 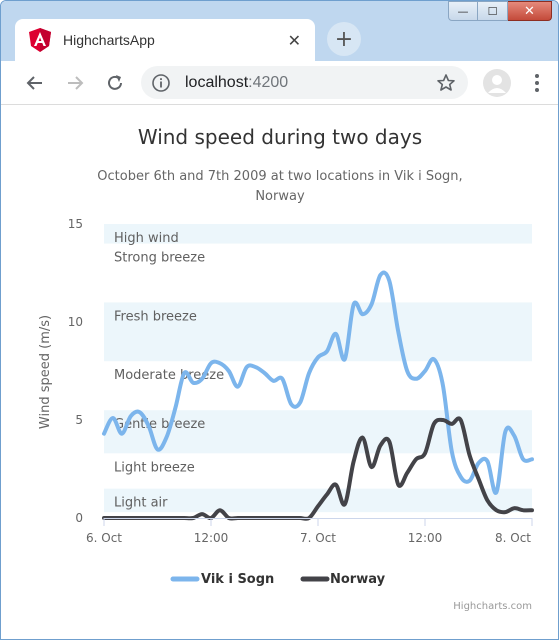 What do you see at coordinates (278, 579) in the screenshot?
I see `legend: Vik i Sogn Norway` at bounding box center [278, 579].